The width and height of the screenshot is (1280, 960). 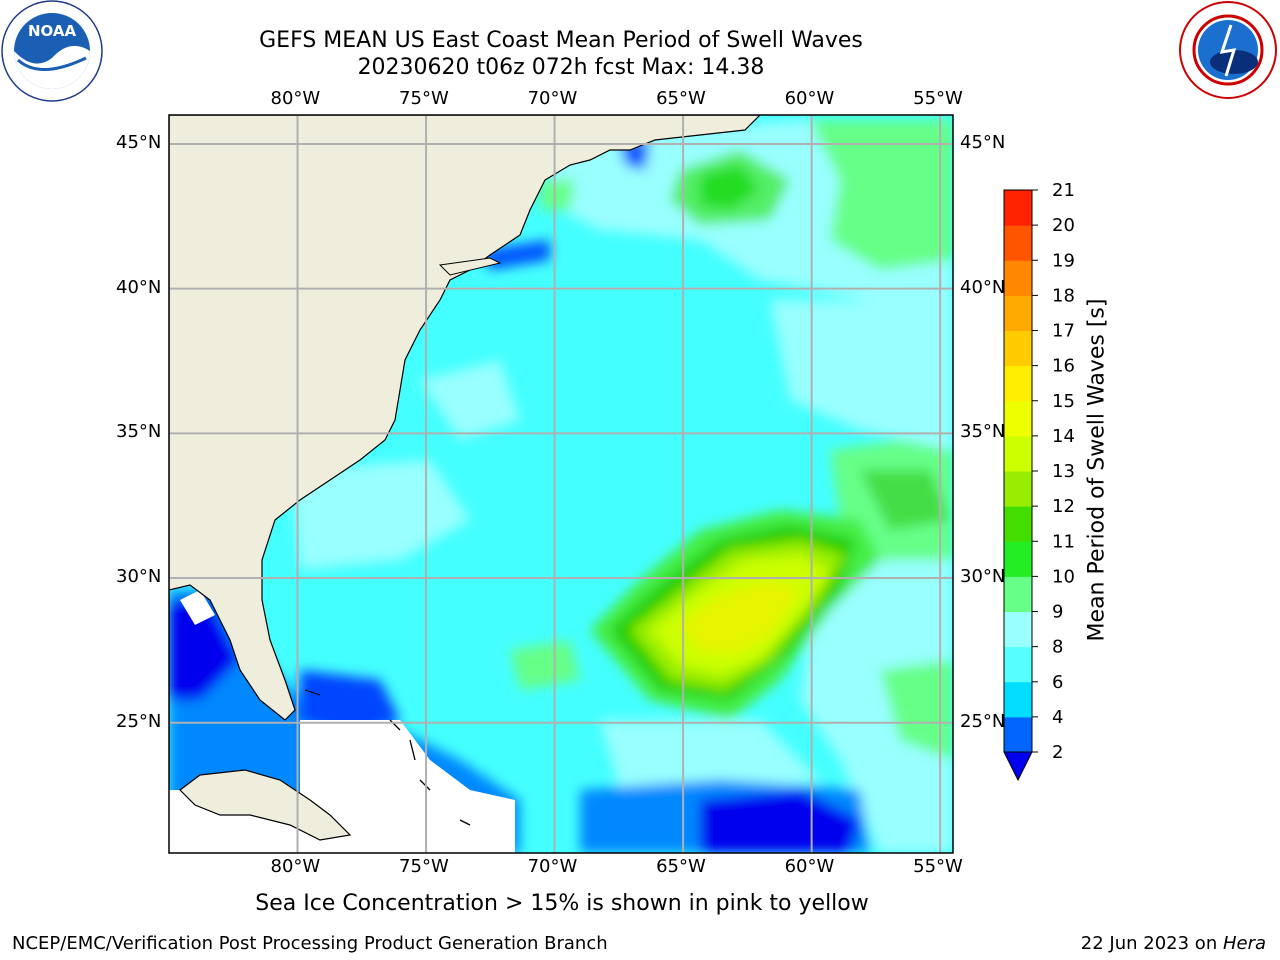 I want to click on colorbar: 2 4 6 8 9 10 11 12 13 14 15 16 17 18 19 20 21, so click(x=1039, y=481).